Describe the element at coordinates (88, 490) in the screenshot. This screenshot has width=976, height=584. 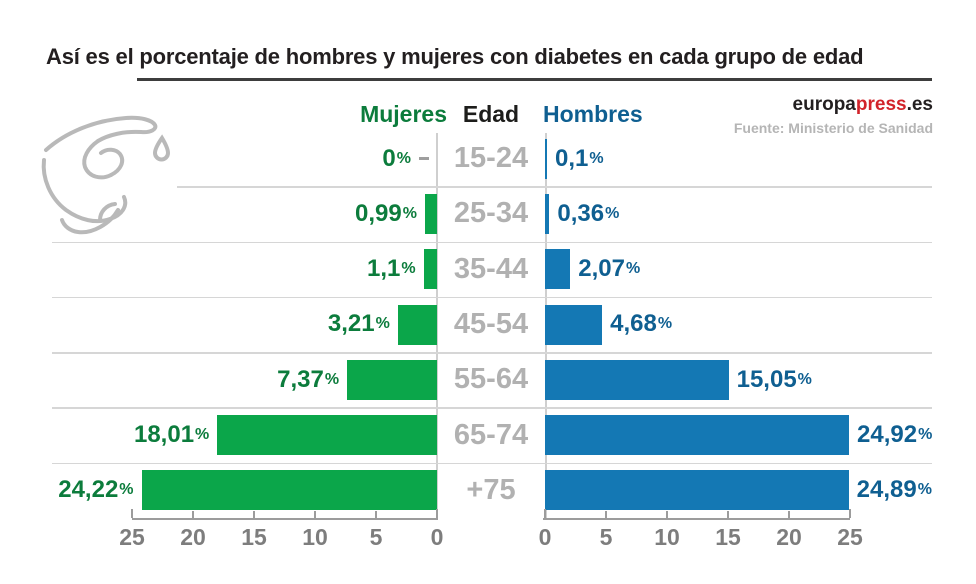
I see `value-number: 24,22` at that location.